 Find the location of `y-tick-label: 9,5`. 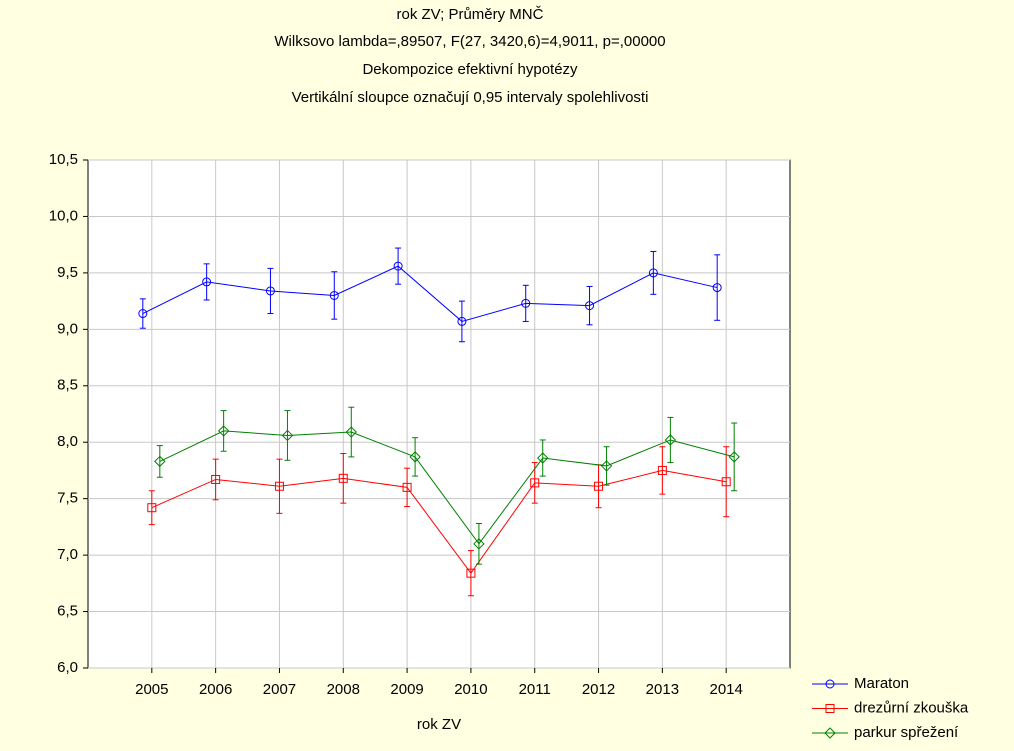

y-tick-label: 9,5 is located at coordinates (67, 272).